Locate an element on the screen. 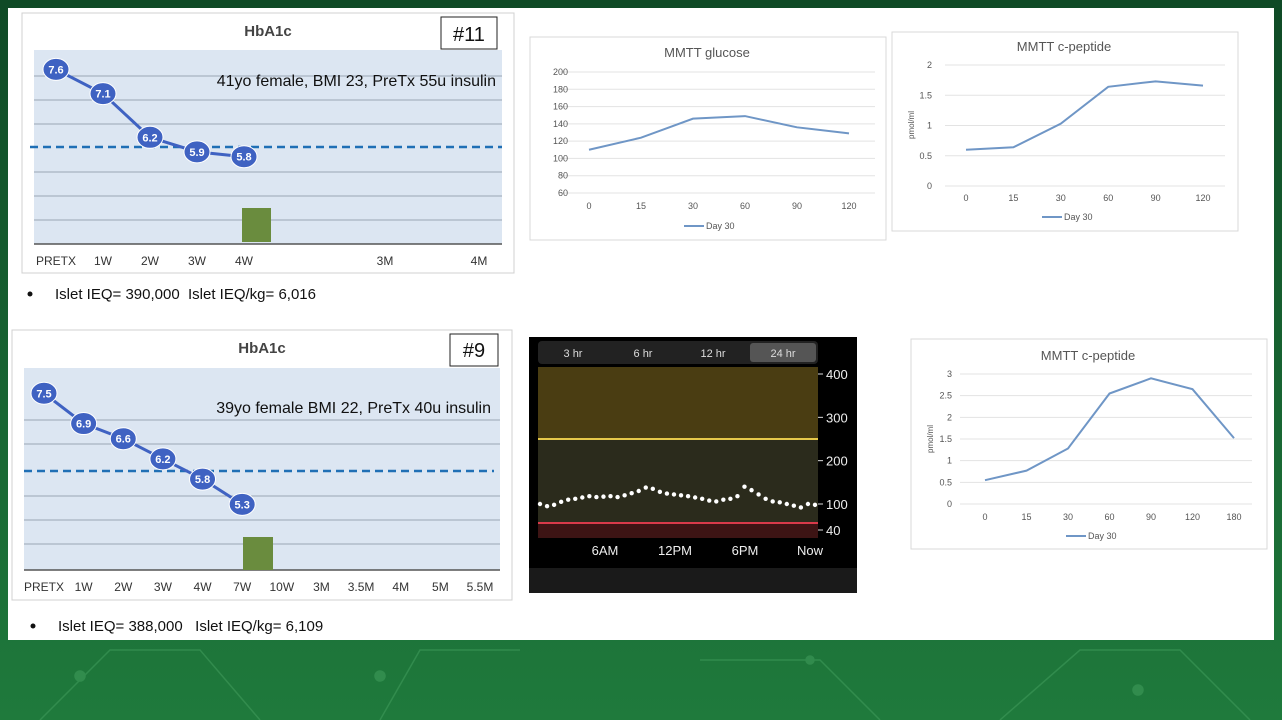 This screenshot has width=1282, height=720. decoration is located at coordinates (645, 684).